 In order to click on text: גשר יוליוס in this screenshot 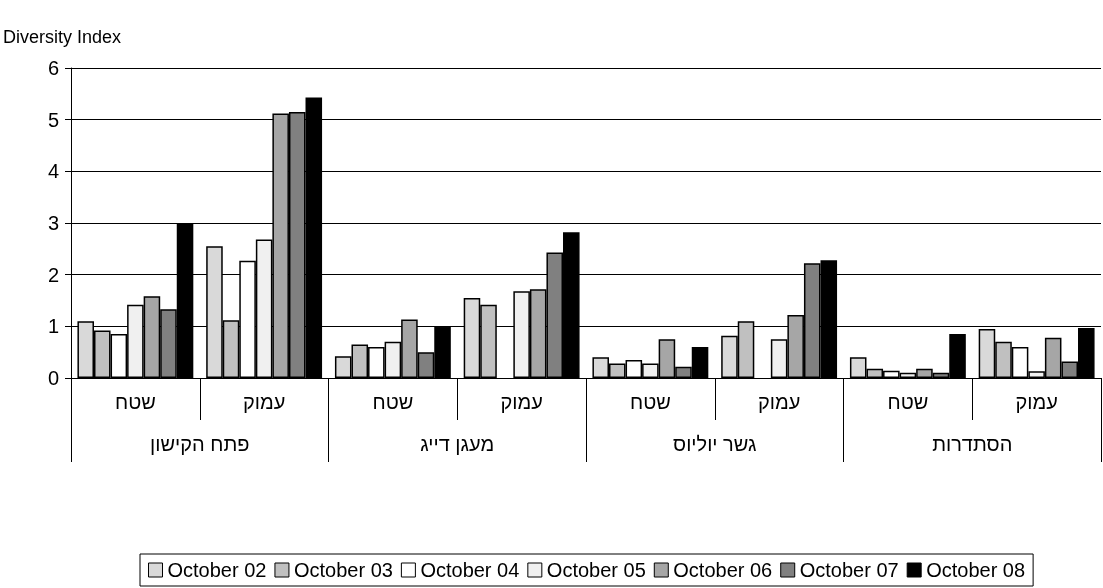, I will do `click(715, 444)`.